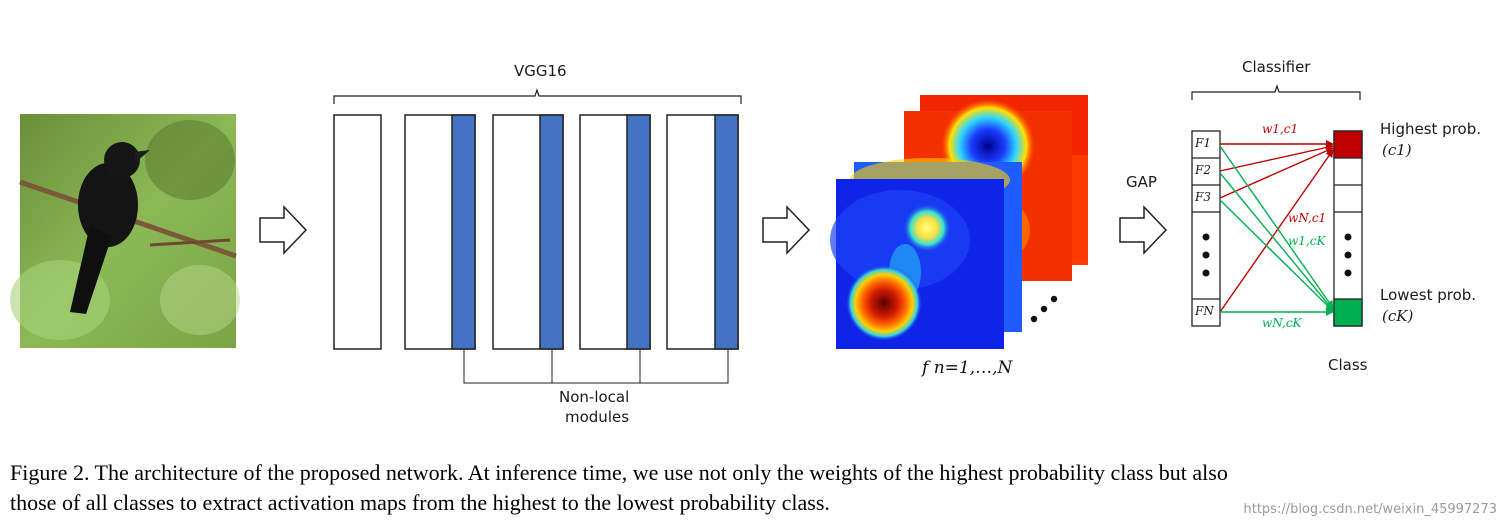  I want to click on feature-f3: F3, so click(1203, 197).